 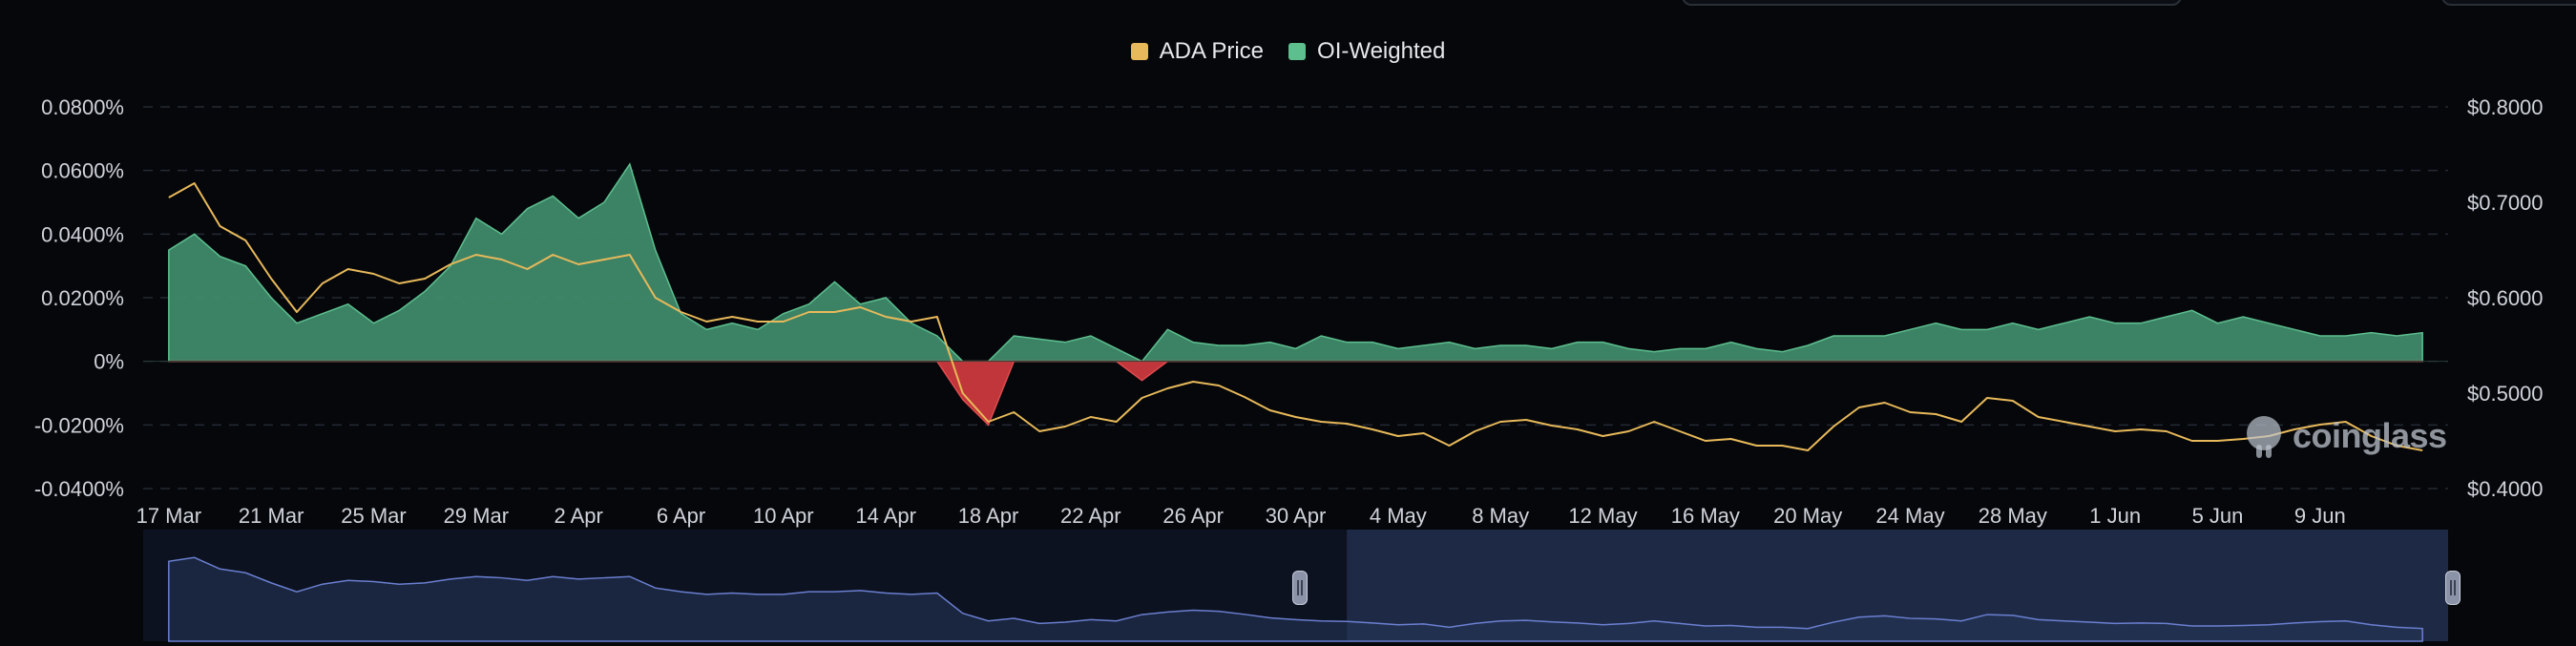 I want to click on y-left-tick-label: 0.0800%, so click(x=82, y=107).